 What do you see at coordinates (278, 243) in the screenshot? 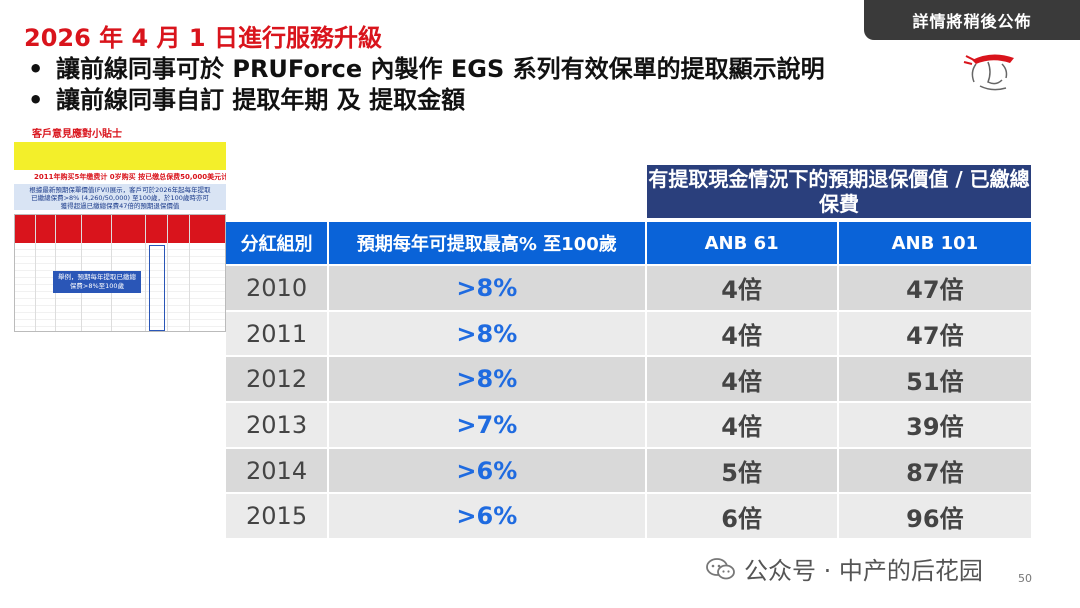
I see `column-header: 分紅組別` at bounding box center [278, 243].